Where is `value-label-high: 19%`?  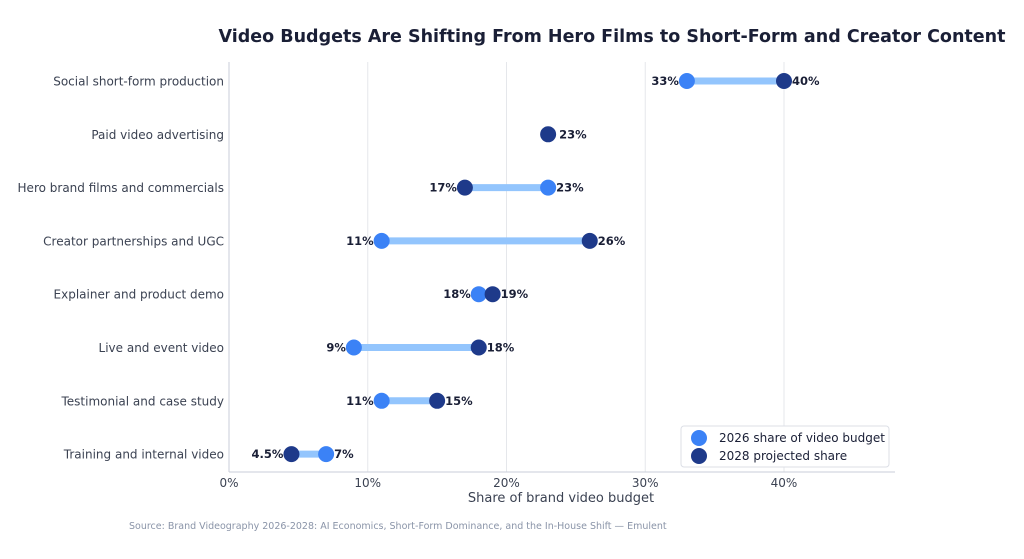 value-label-high: 19% is located at coordinates (515, 294).